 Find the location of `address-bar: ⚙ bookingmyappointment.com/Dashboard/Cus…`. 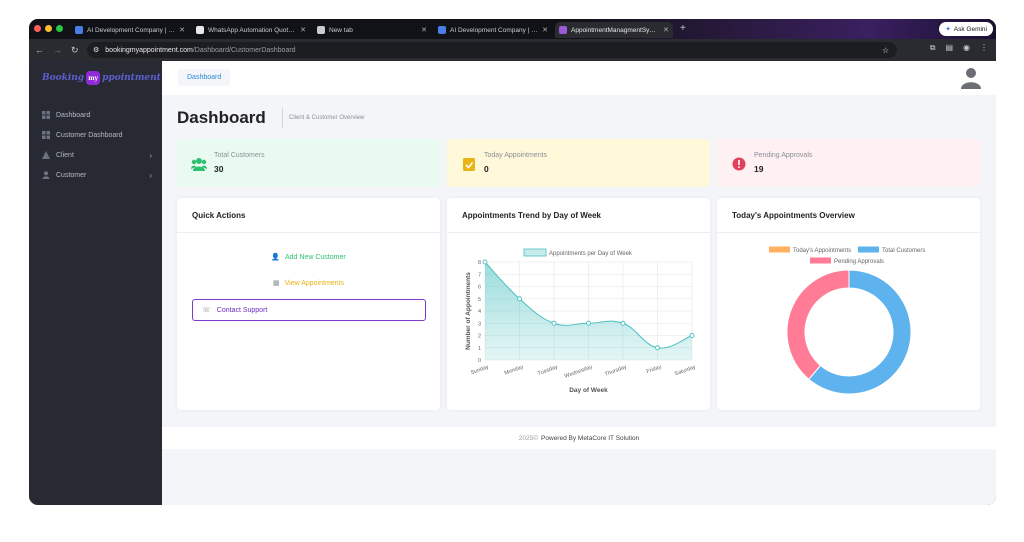

address-bar: ⚙ bookingmyappointment.com/Dashboard/Cus… is located at coordinates (492, 50).